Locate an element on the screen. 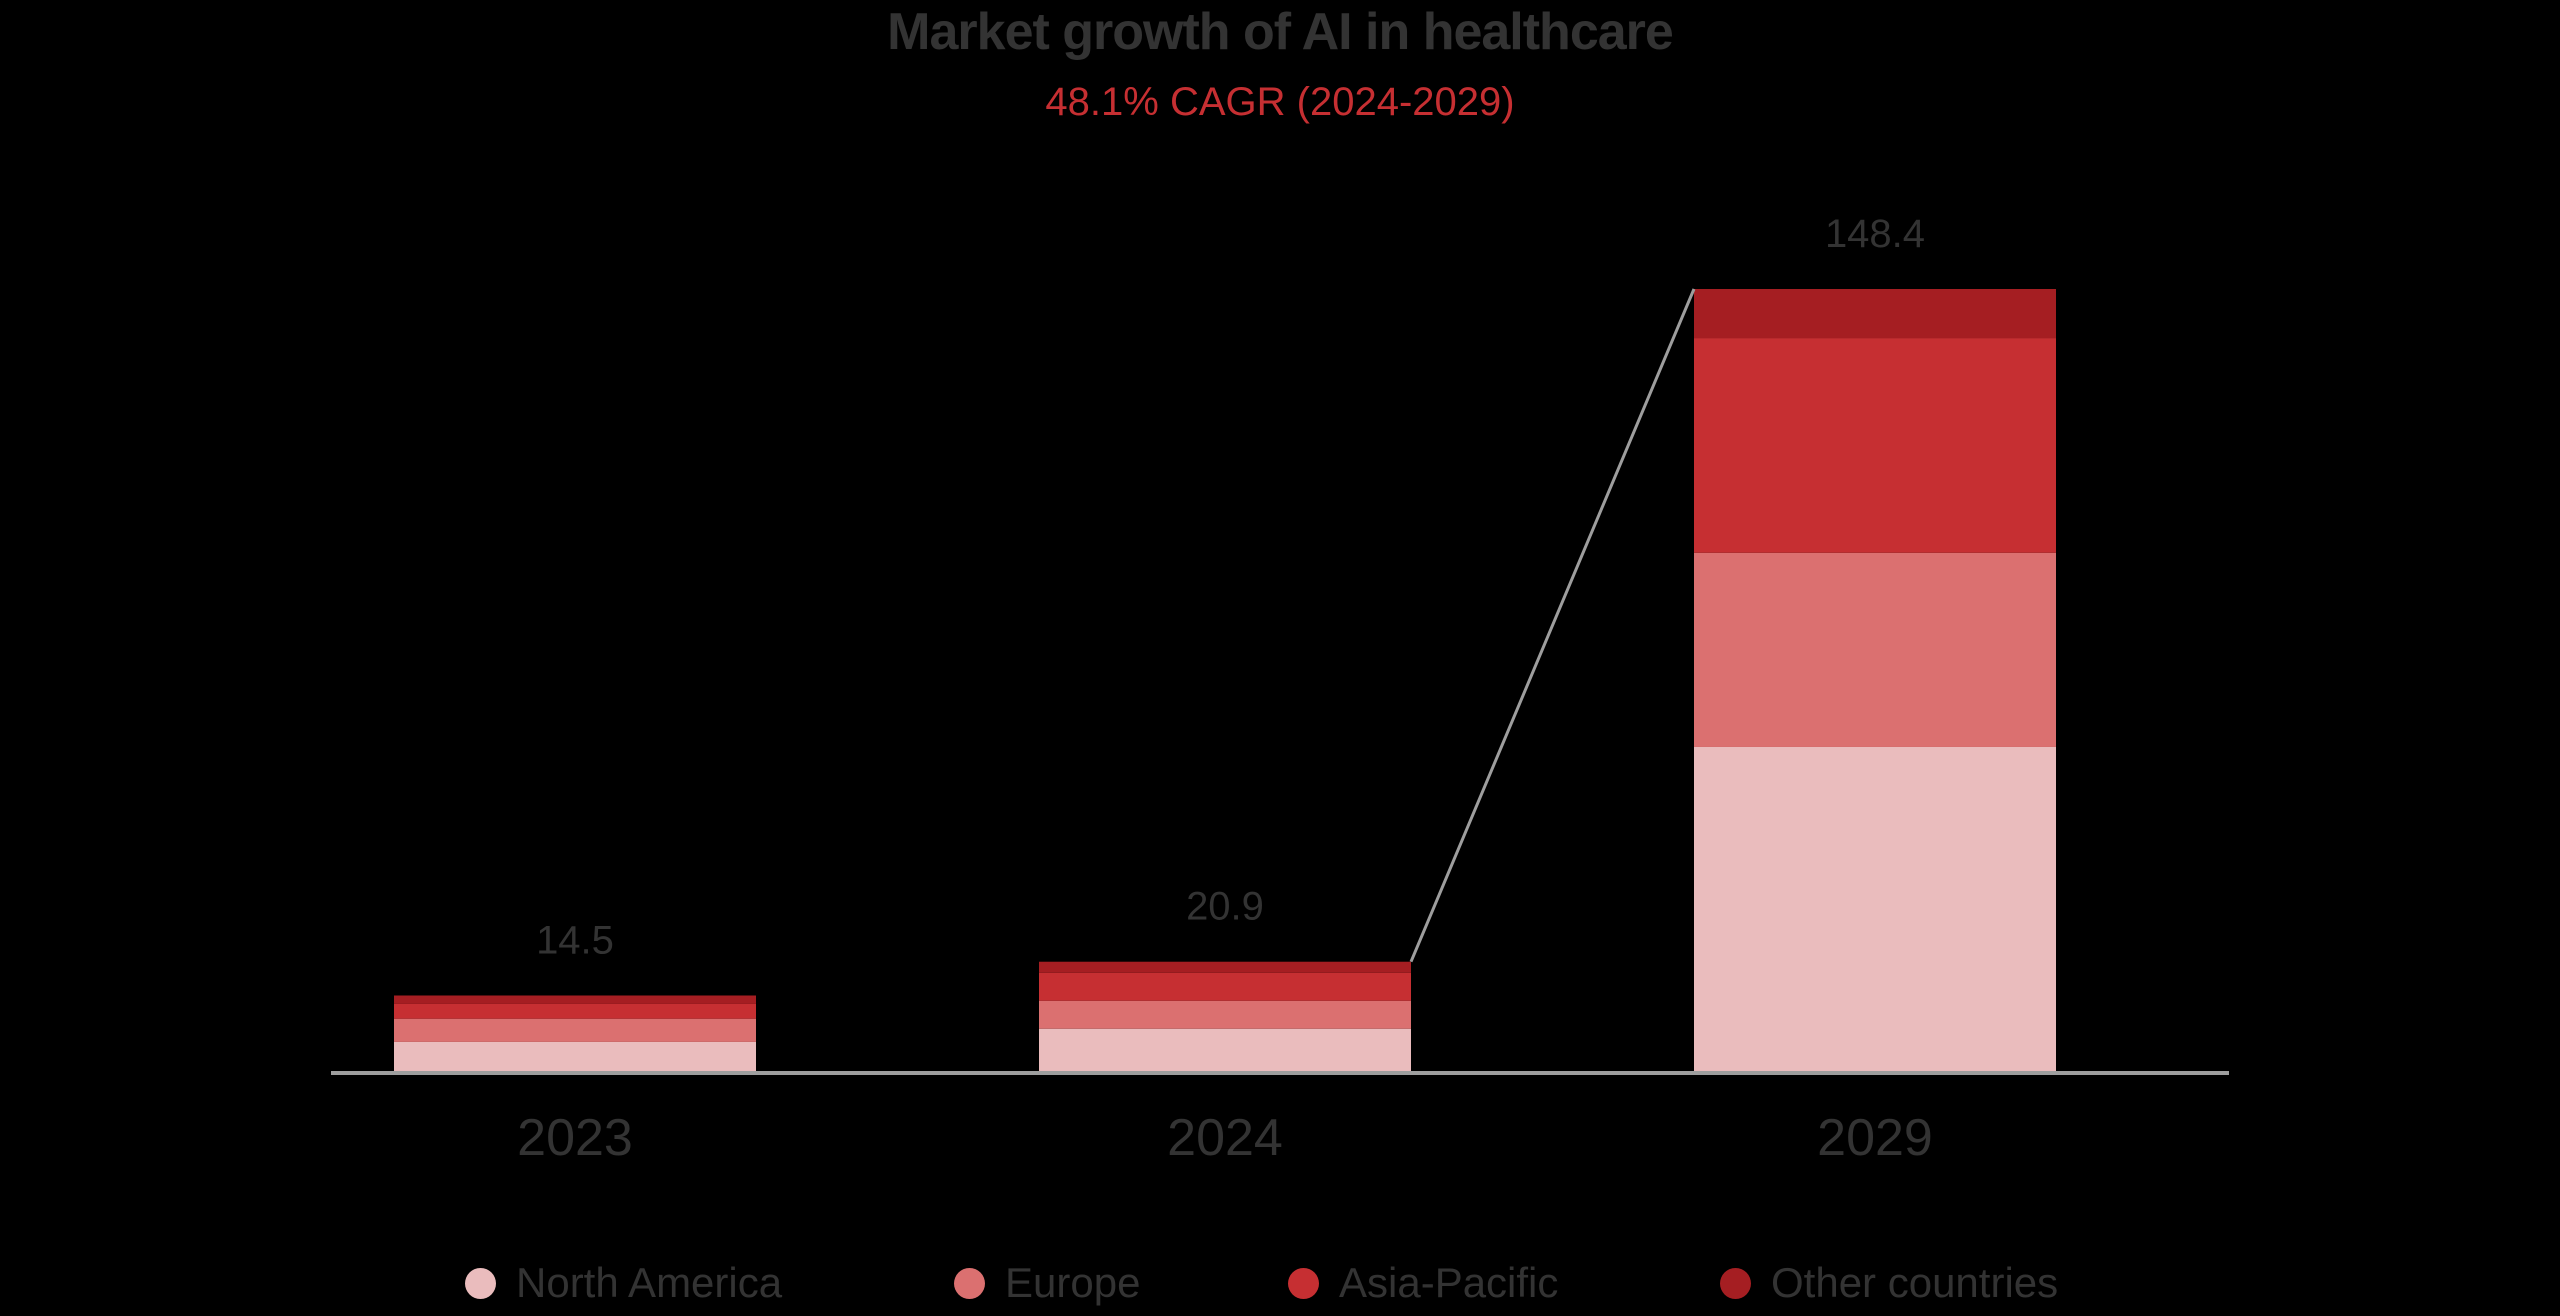 Image resolution: width=2560 pixels, height=1316 pixels. x-axis-tick-label: 2023 is located at coordinates (575, 1138).